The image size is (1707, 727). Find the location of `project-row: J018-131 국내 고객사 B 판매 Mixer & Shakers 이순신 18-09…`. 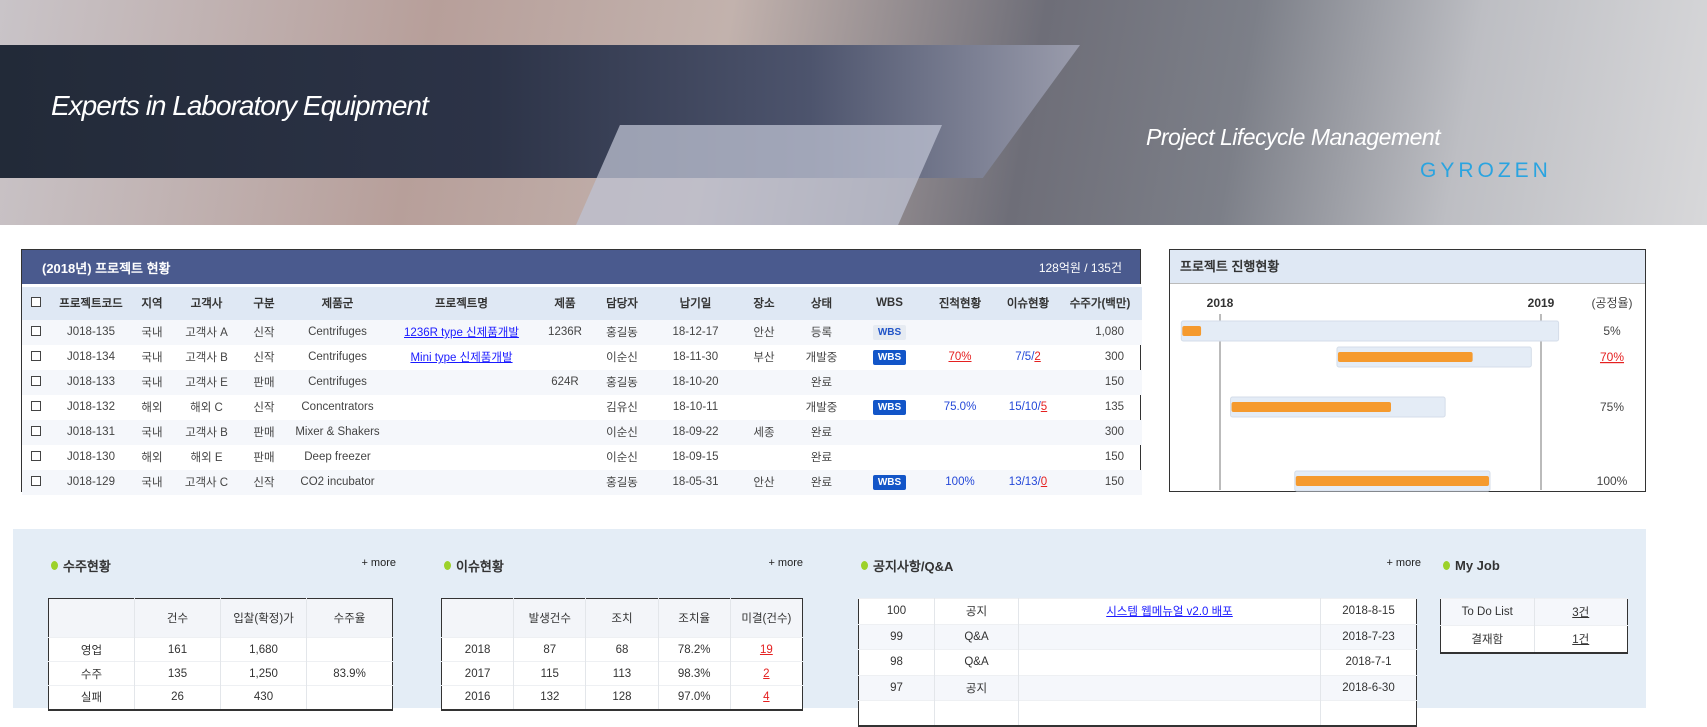

project-row: J018-131 국내 고객사 B 판매 Mixer & Shakers 이순신 18-09… is located at coordinates (582, 432).